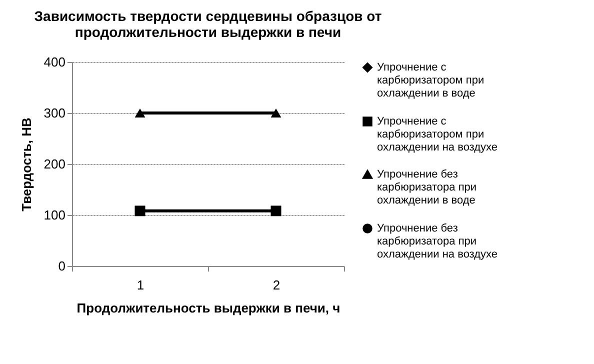 The height and width of the screenshot is (364, 594). I want to click on legend-label: Упрочнение без карбюризатора при охлаждении на воздухе, so click(437, 241).